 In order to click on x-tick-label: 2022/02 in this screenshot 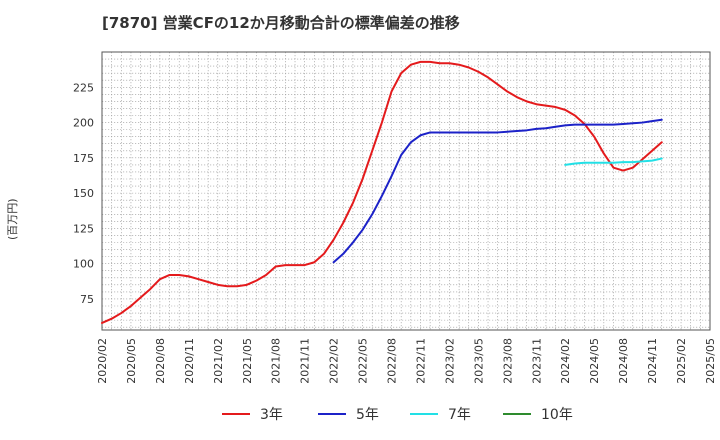, I will do `click(334, 361)`.